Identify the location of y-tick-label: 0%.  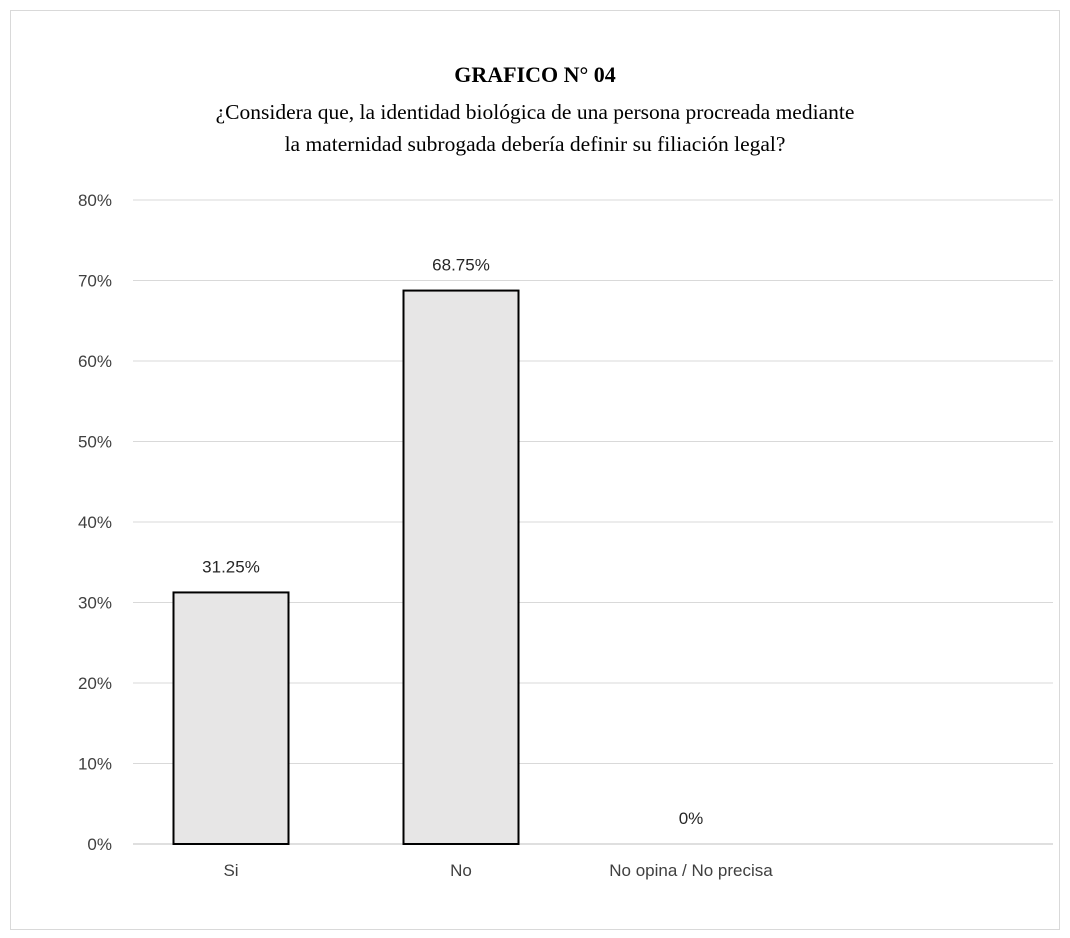
(99, 844).